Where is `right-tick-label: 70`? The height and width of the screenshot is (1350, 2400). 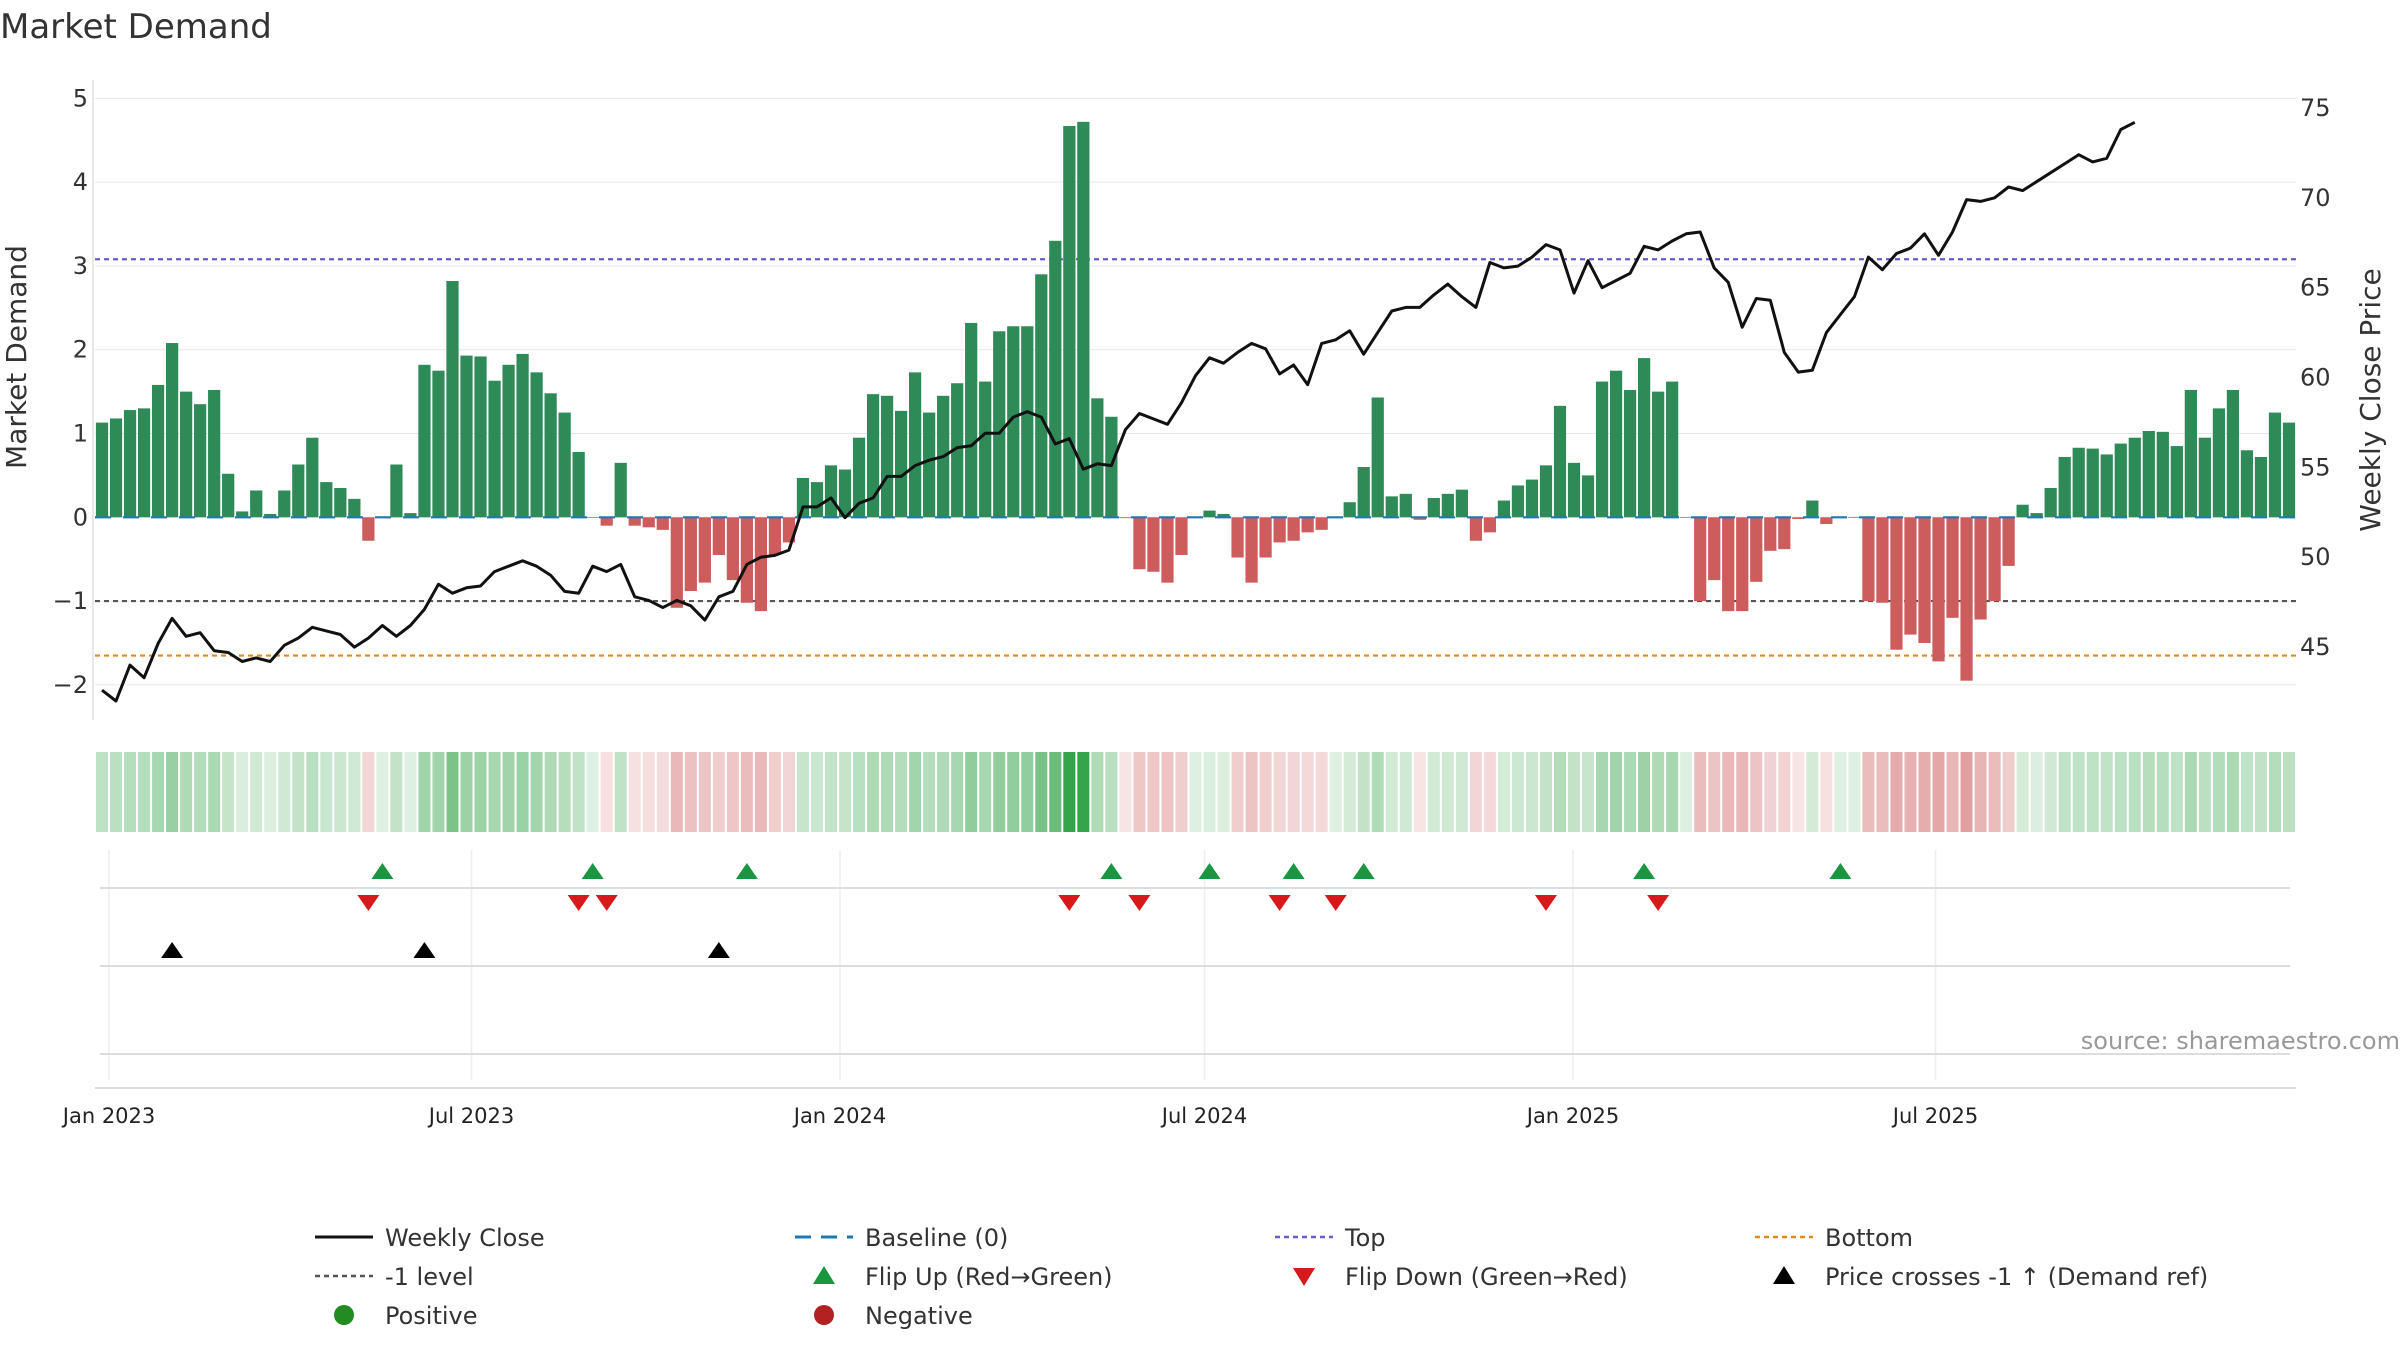
right-tick-label: 70 is located at coordinates (2315, 198).